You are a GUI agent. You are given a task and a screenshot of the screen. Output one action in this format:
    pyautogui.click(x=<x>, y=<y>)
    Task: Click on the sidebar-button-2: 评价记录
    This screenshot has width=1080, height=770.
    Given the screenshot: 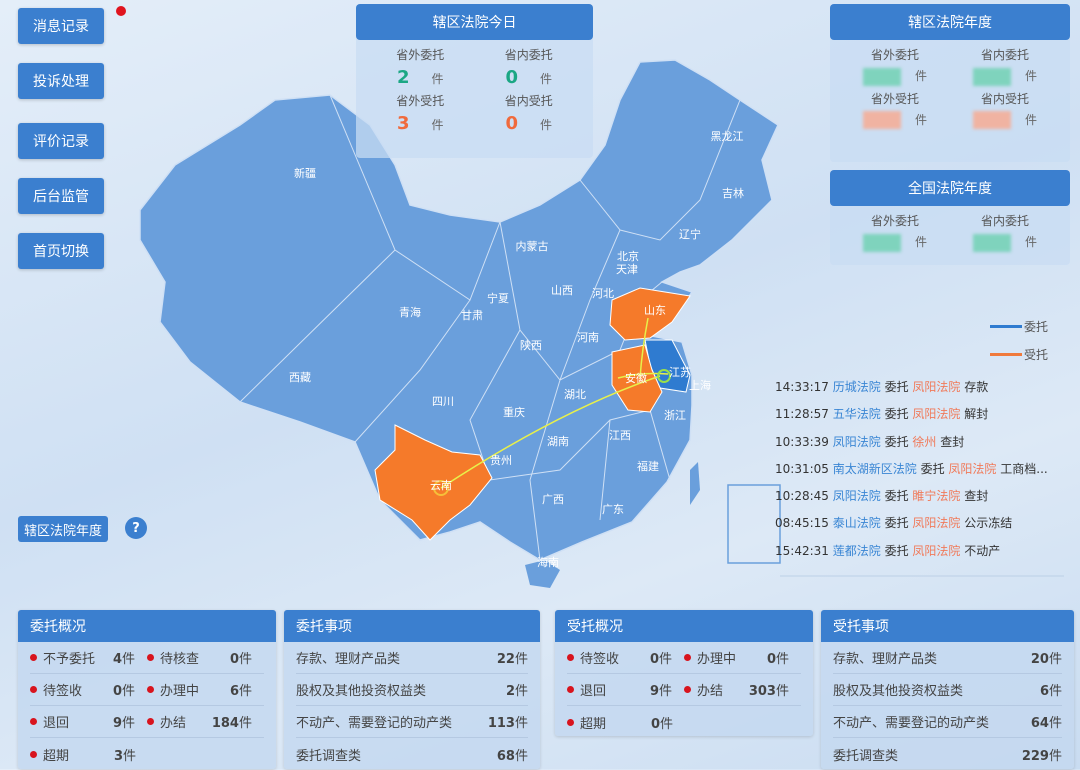 What is the action you would take?
    pyautogui.click(x=61, y=141)
    